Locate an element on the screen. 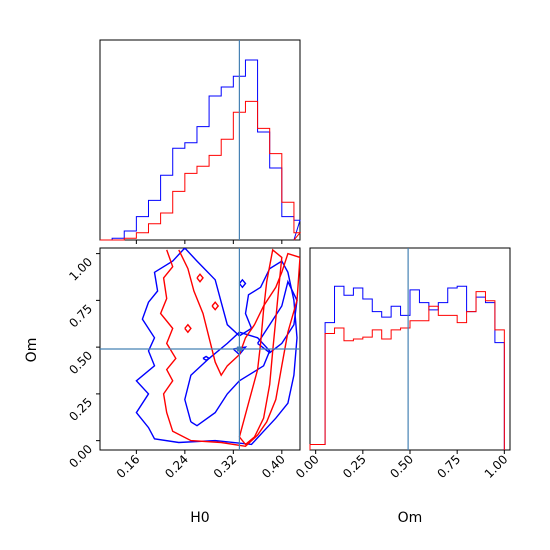  h0-x-tick-label-3: 0.40 is located at coordinates (273, 466).